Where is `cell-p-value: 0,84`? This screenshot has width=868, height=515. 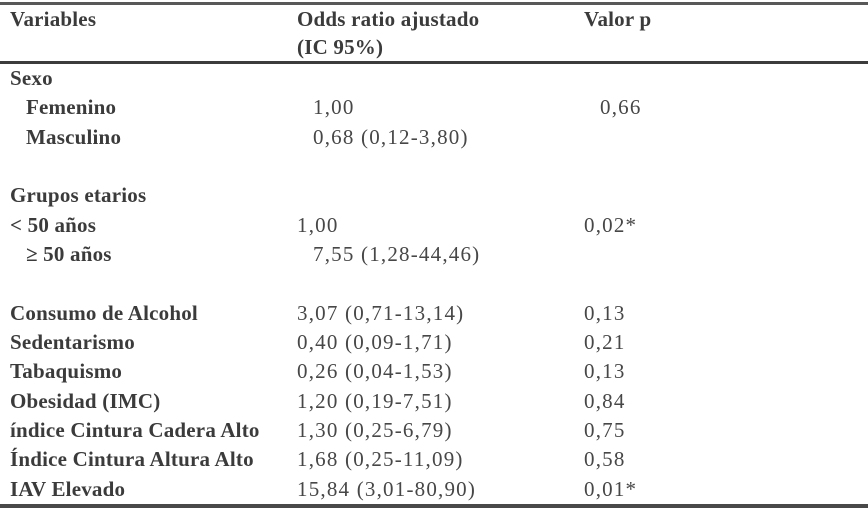 cell-p-value: 0,84 is located at coordinates (605, 400).